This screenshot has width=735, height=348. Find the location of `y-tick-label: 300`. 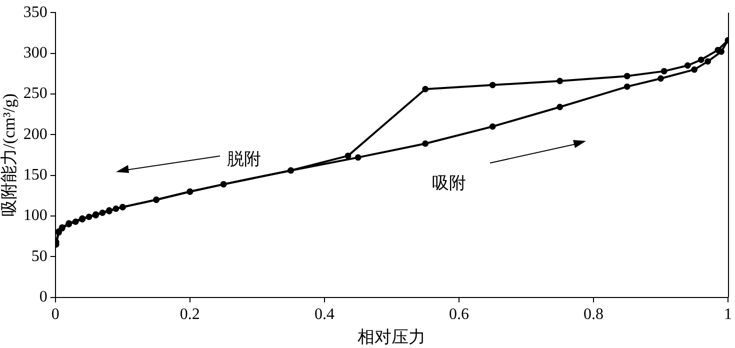

y-tick-label: 300 is located at coordinates (35, 53).